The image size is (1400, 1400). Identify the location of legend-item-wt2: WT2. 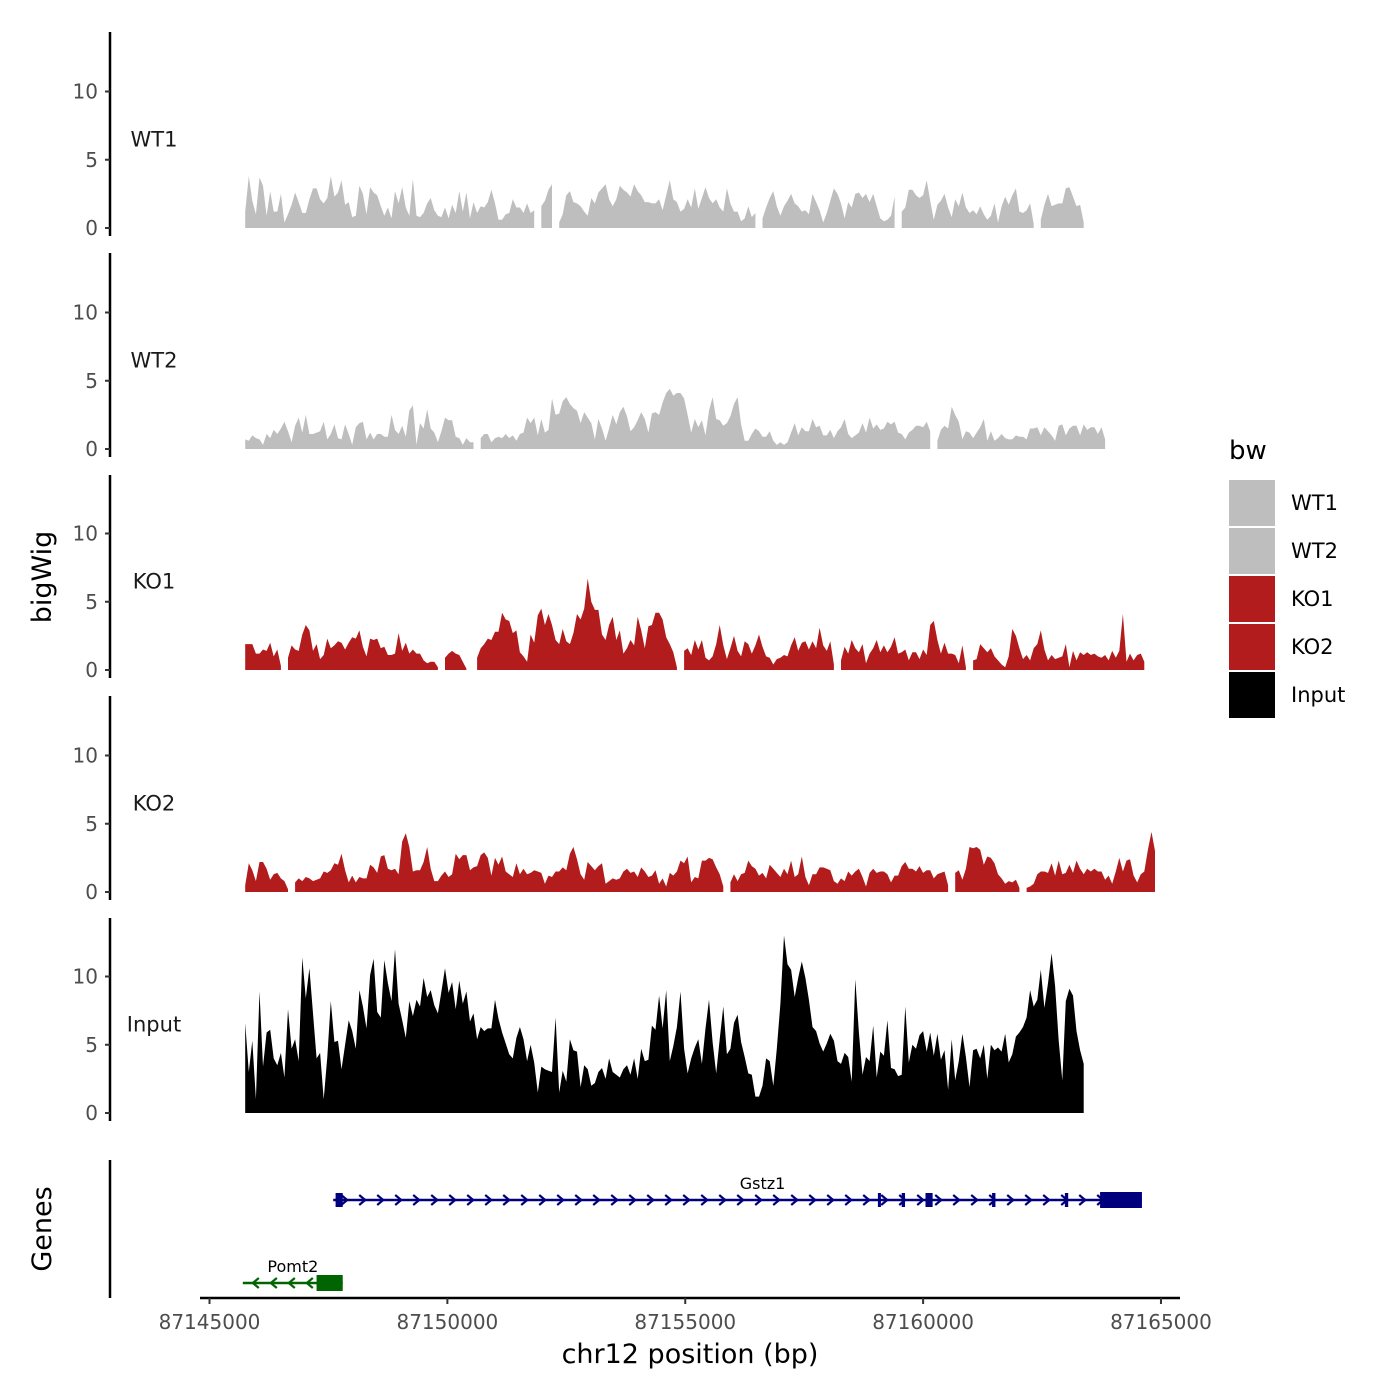
(1283, 551).